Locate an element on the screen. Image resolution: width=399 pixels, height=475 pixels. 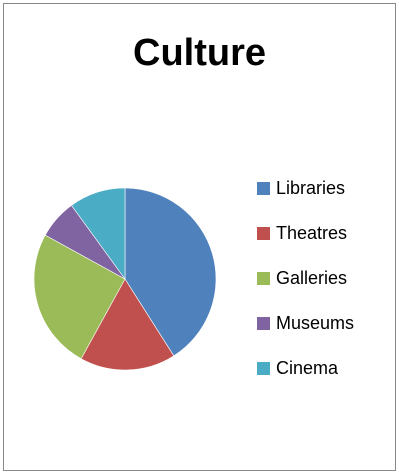
legend-label-cinema: Cinema is located at coordinates (307, 367).